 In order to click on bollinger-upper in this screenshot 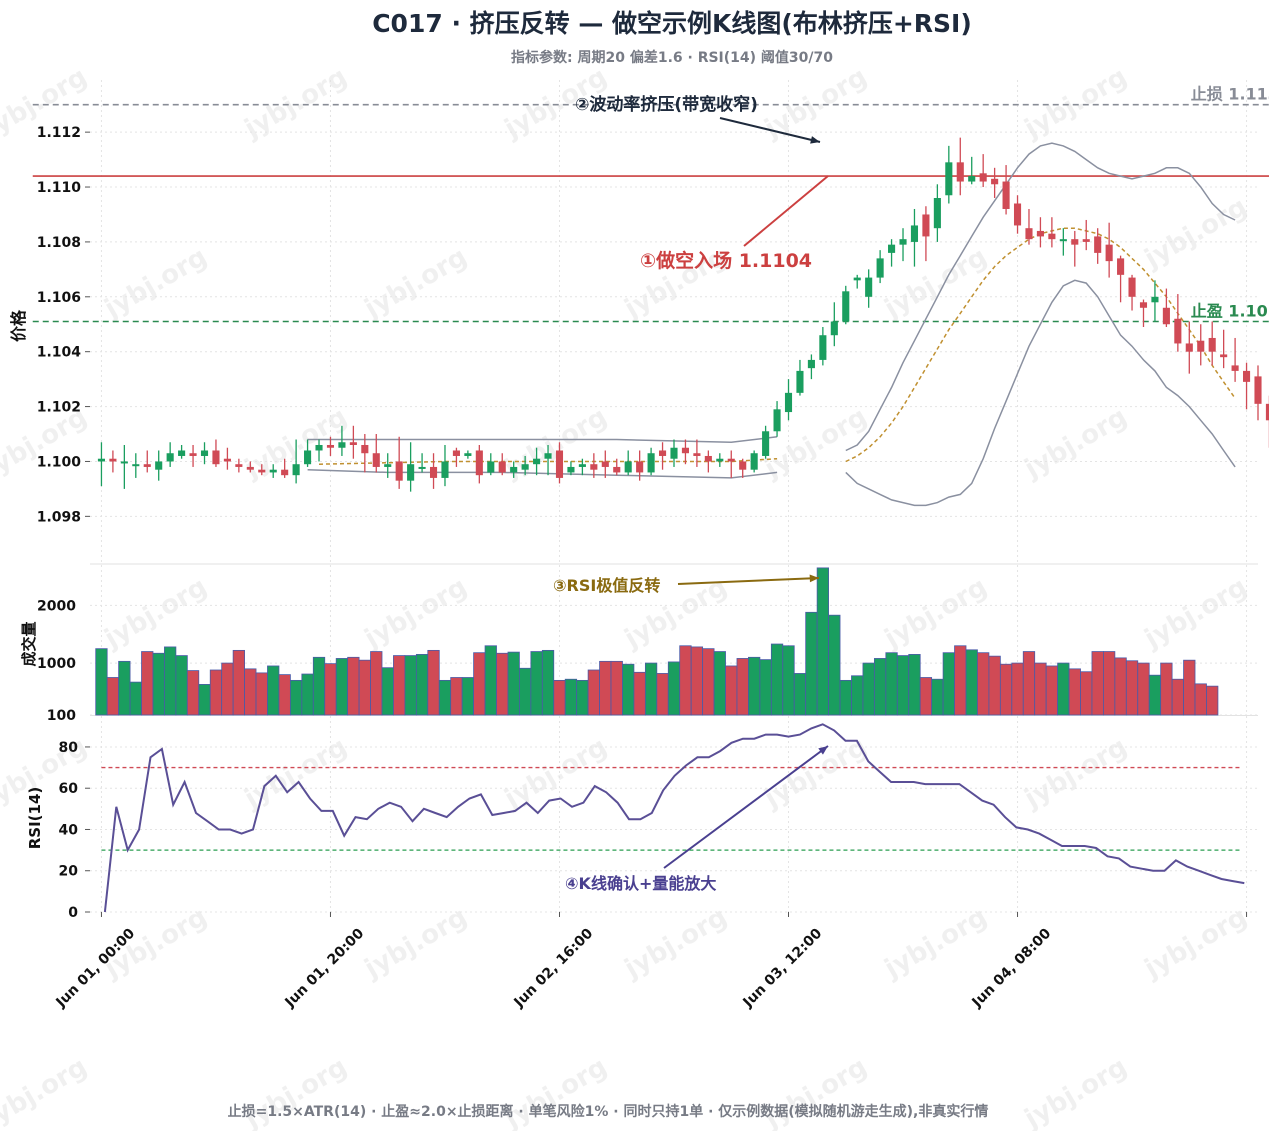, I will do `click(1040, 297)`.